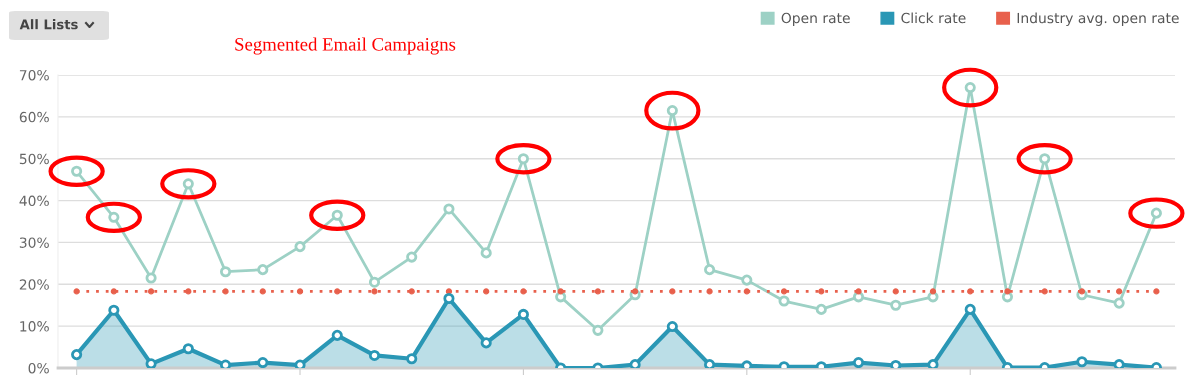 The image size is (1197, 384). What do you see at coordinates (815, 19) in the screenshot?
I see `legend-label: Open rate` at bounding box center [815, 19].